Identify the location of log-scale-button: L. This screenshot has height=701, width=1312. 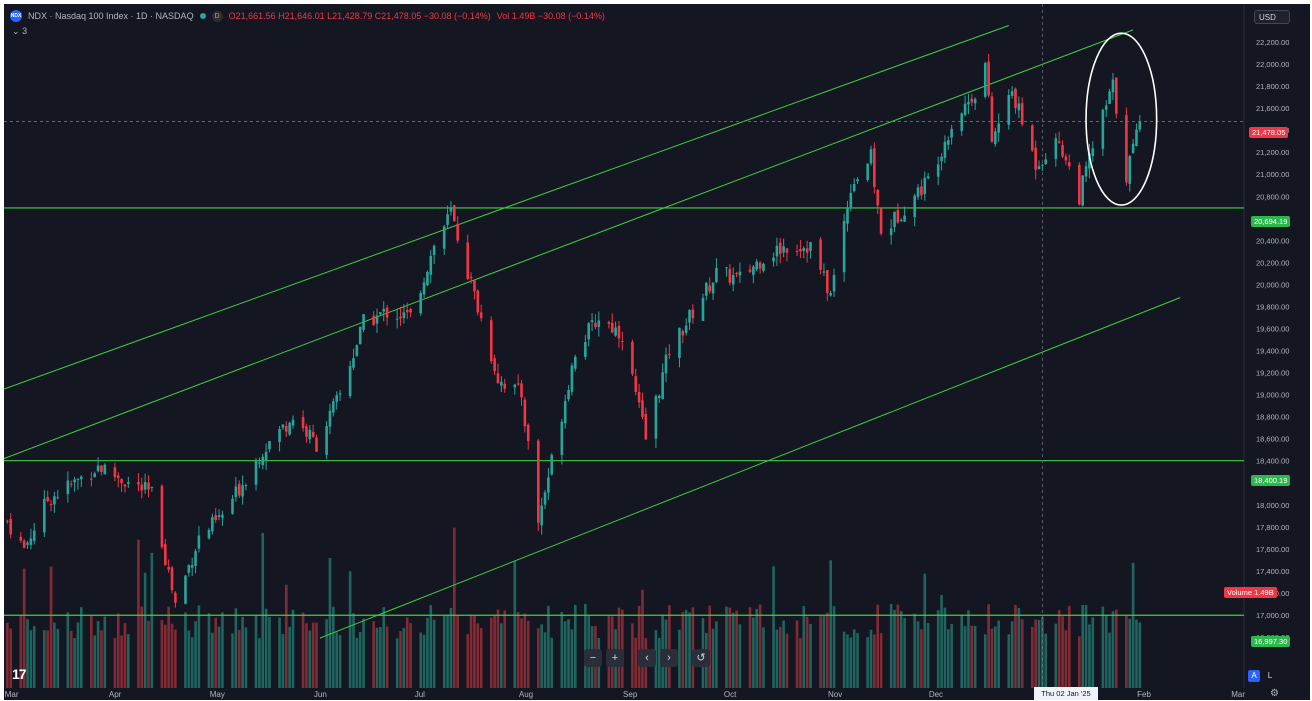
(1270, 675).